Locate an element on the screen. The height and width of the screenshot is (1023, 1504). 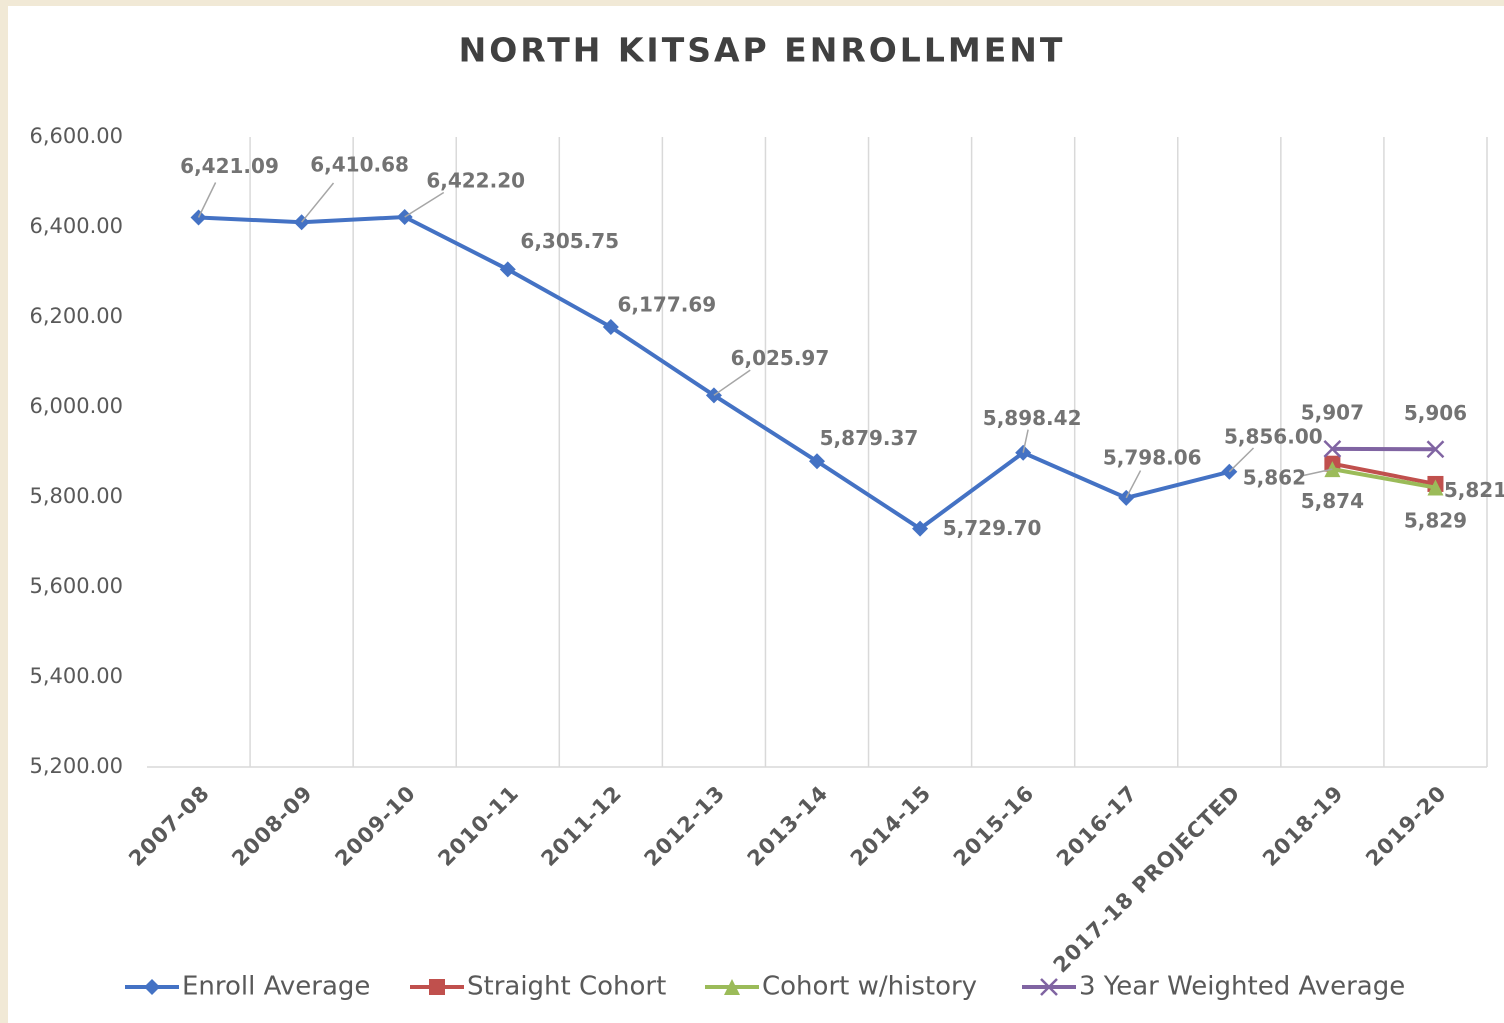
data-label: 6,177.69 is located at coordinates (666, 305).